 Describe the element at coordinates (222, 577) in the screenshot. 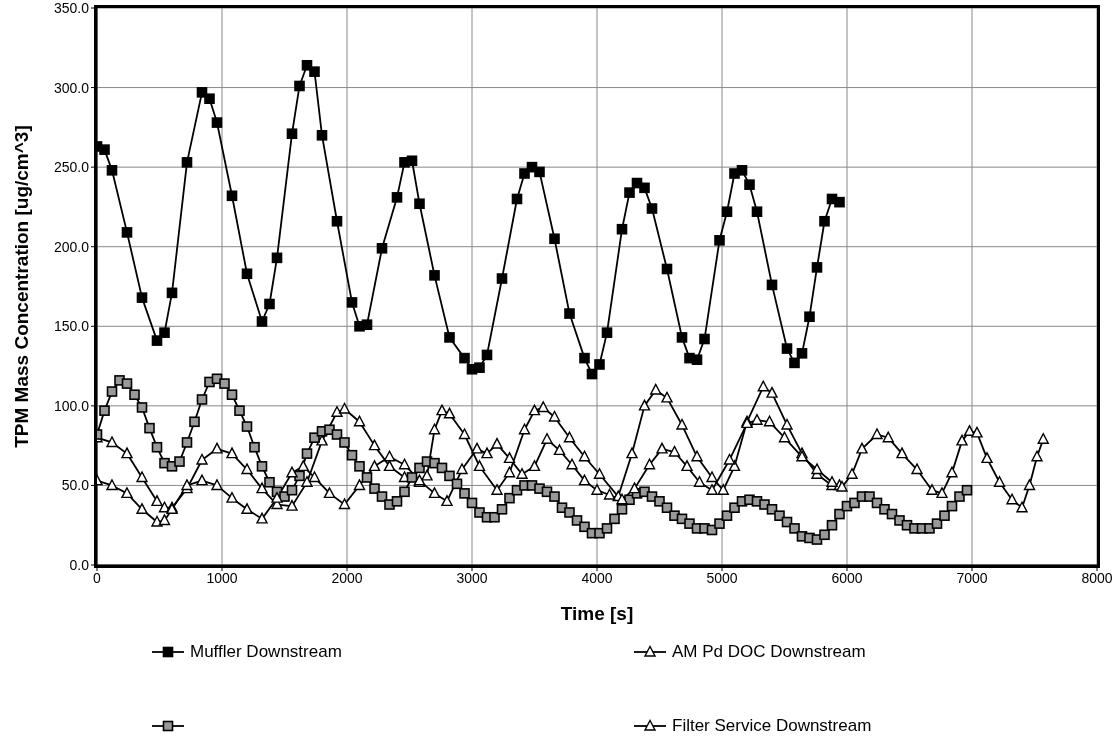

I see `x-tick-label: 1000` at that location.